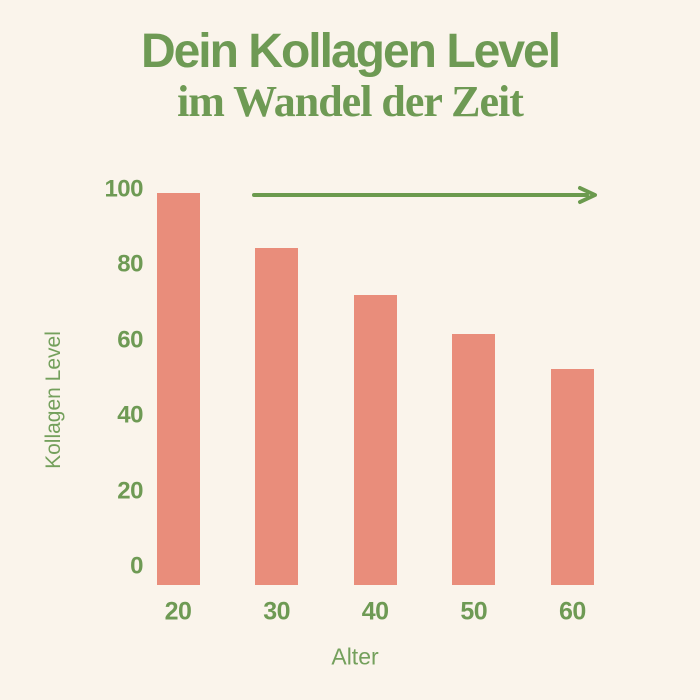 The image size is (700, 700). What do you see at coordinates (474, 611) in the screenshot?
I see `x-tick-label-50: 50` at bounding box center [474, 611].